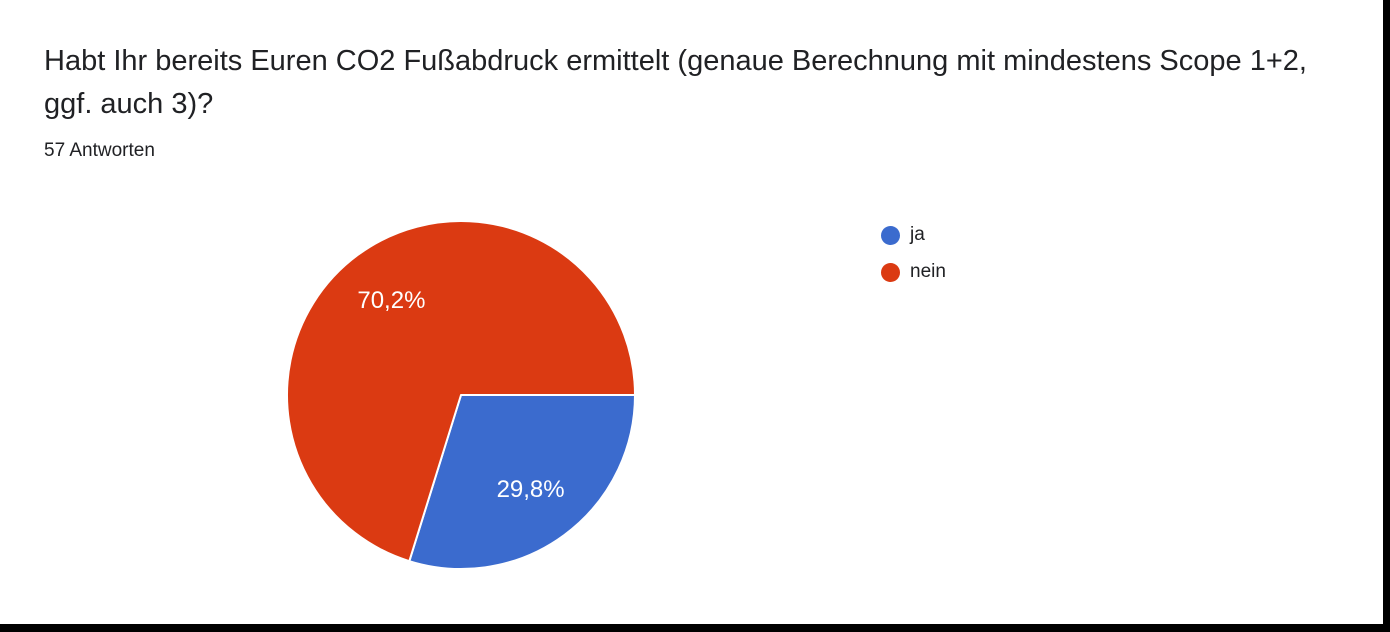  Describe the element at coordinates (1386, 316) in the screenshot. I see `screenshot-right-border` at that location.